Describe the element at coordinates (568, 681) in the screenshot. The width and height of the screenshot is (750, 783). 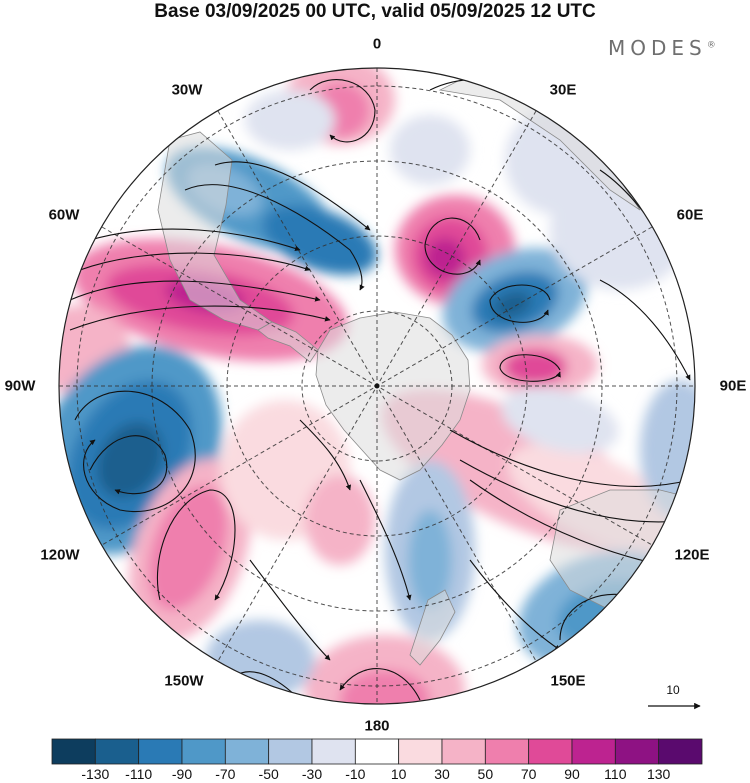
I see `label-lon-150e: 150E` at that location.